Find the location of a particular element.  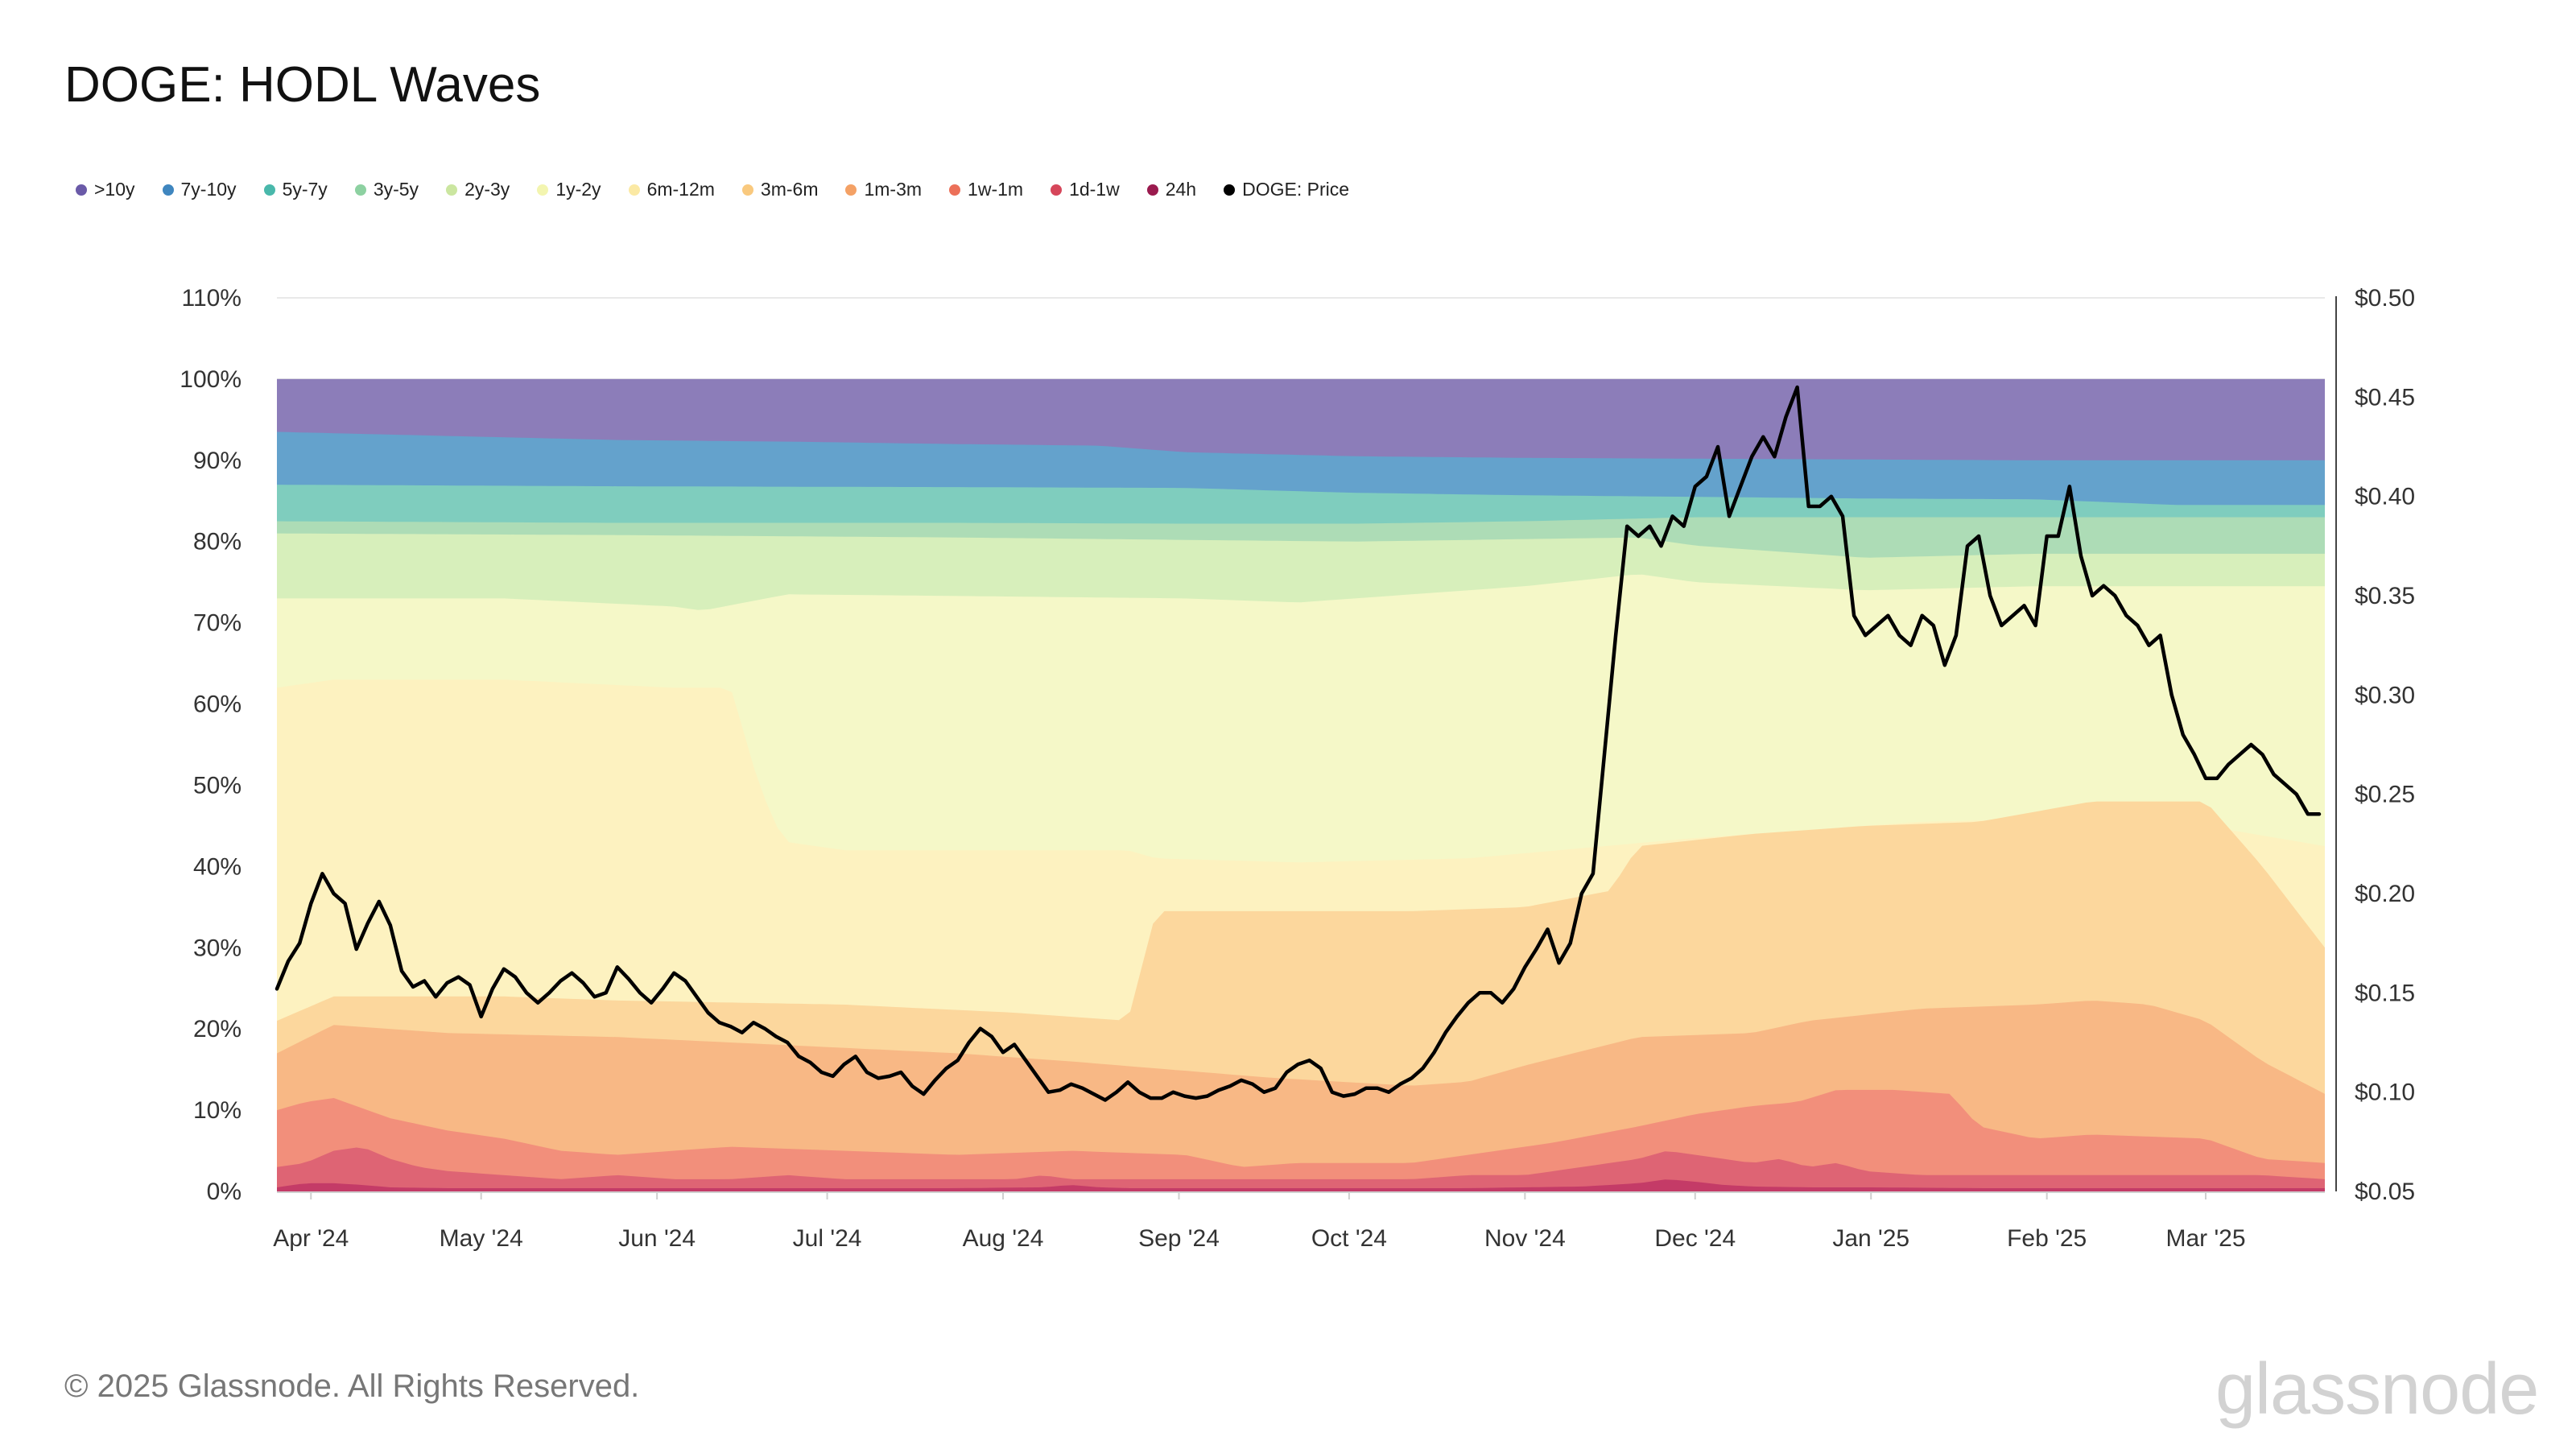

legend-label: 5y-7y is located at coordinates (305, 189).